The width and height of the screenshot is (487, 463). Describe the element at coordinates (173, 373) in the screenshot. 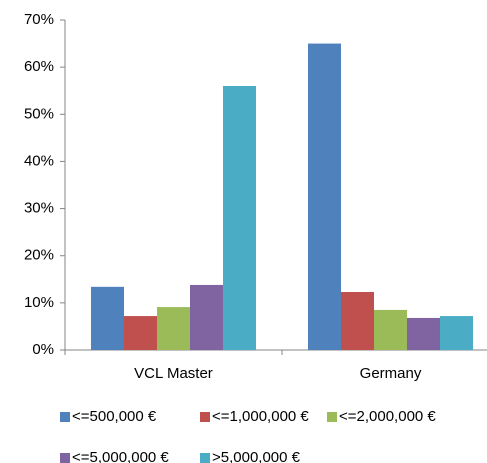

I see `x-tick-label: VCL Master` at that location.